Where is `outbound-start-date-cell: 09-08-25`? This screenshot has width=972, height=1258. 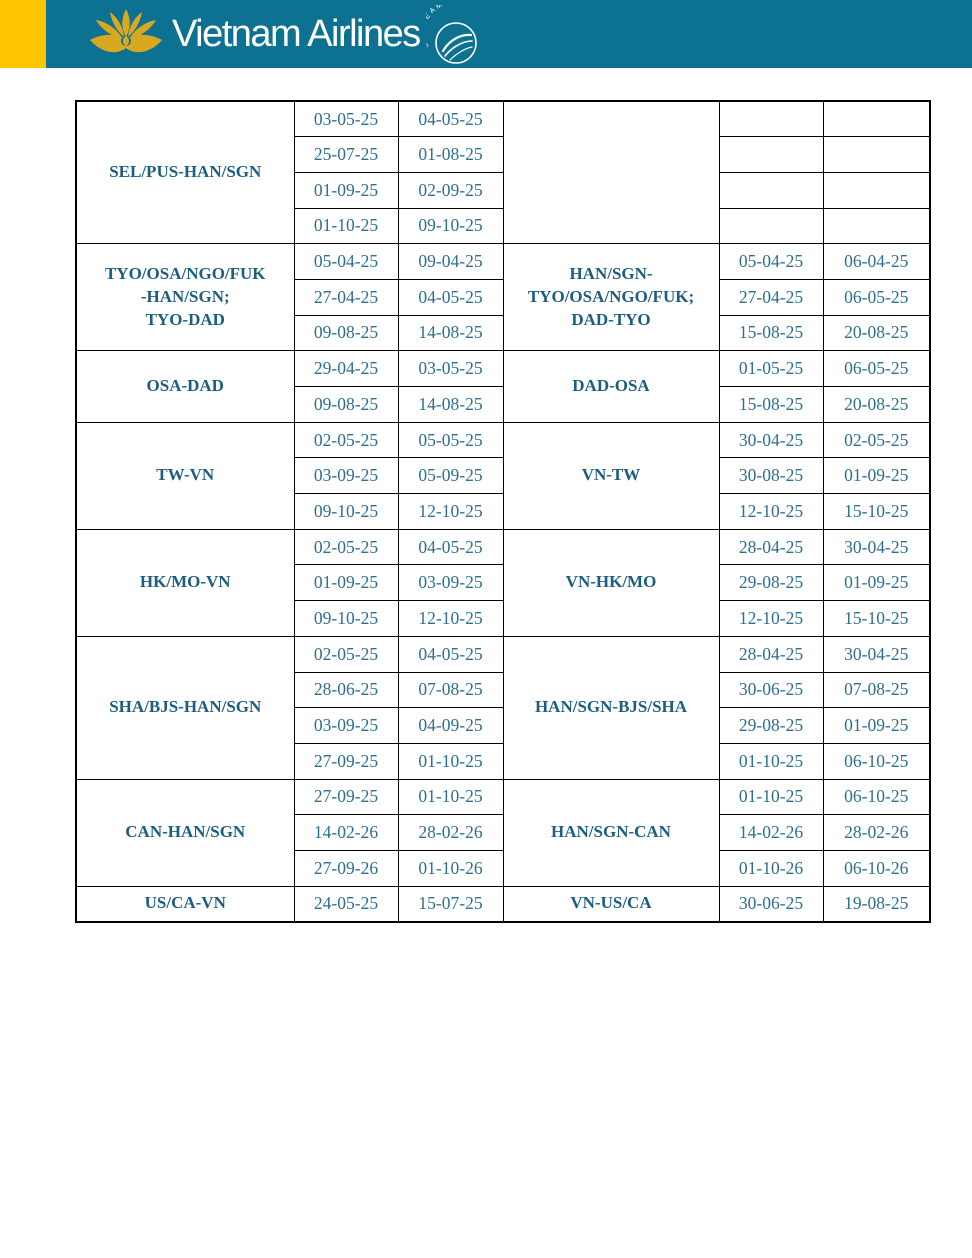 outbound-start-date-cell: 09-08-25 is located at coordinates (346, 333).